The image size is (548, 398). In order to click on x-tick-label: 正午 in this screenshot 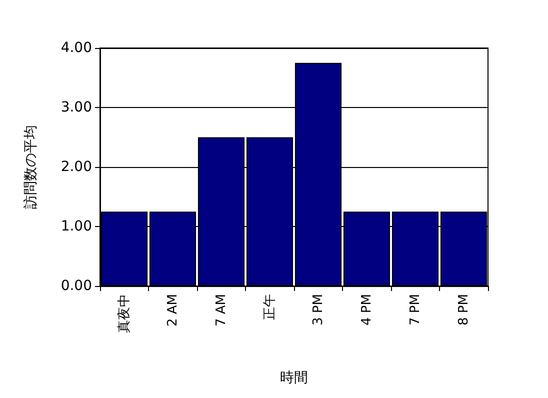, I will do `click(270, 307)`.